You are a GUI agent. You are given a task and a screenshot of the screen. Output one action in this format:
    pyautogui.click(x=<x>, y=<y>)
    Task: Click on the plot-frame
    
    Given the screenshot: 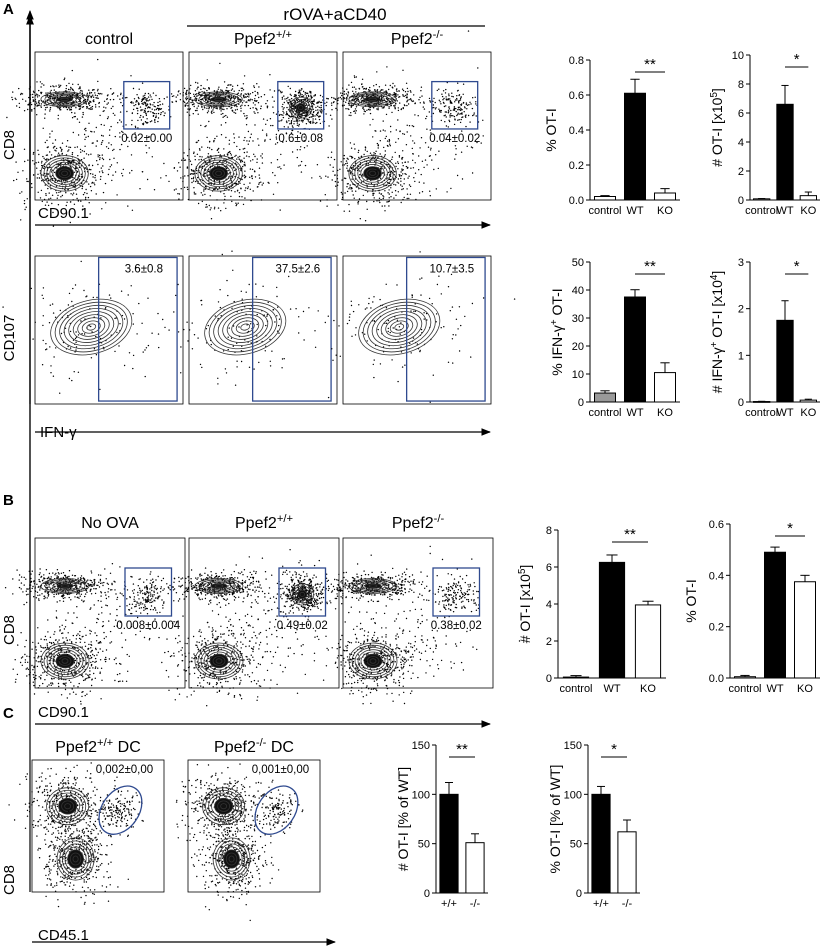 What is the action you would take?
    pyautogui.click(x=417, y=330)
    